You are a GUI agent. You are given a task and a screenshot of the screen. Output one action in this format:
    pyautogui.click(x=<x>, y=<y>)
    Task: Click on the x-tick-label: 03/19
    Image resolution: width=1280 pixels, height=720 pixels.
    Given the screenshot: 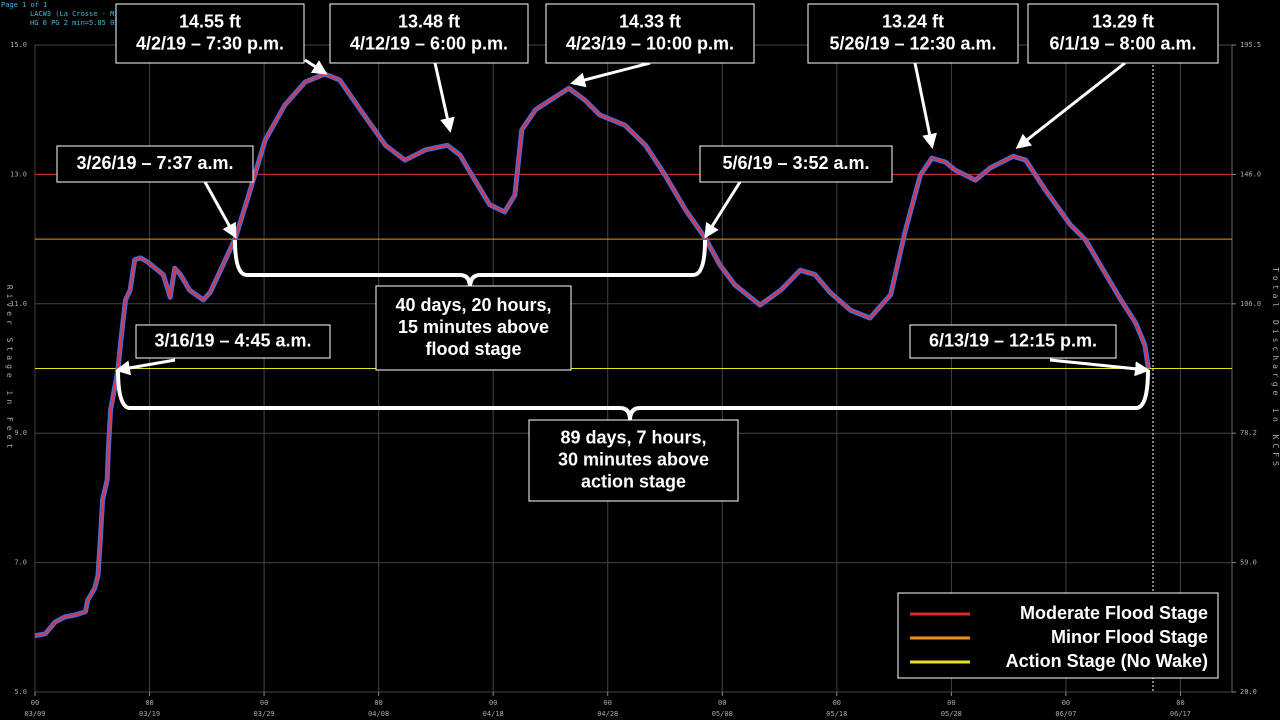 What is the action you would take?
    pyautogui.click(x=149, y=714)
    